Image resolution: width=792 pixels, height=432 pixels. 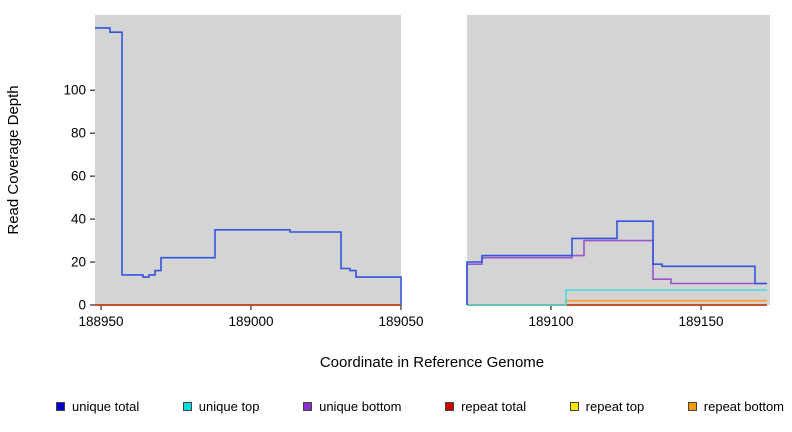 I want to click on x-axis-label: Coordinate in Reference Genome, so click(x=432, y=362).